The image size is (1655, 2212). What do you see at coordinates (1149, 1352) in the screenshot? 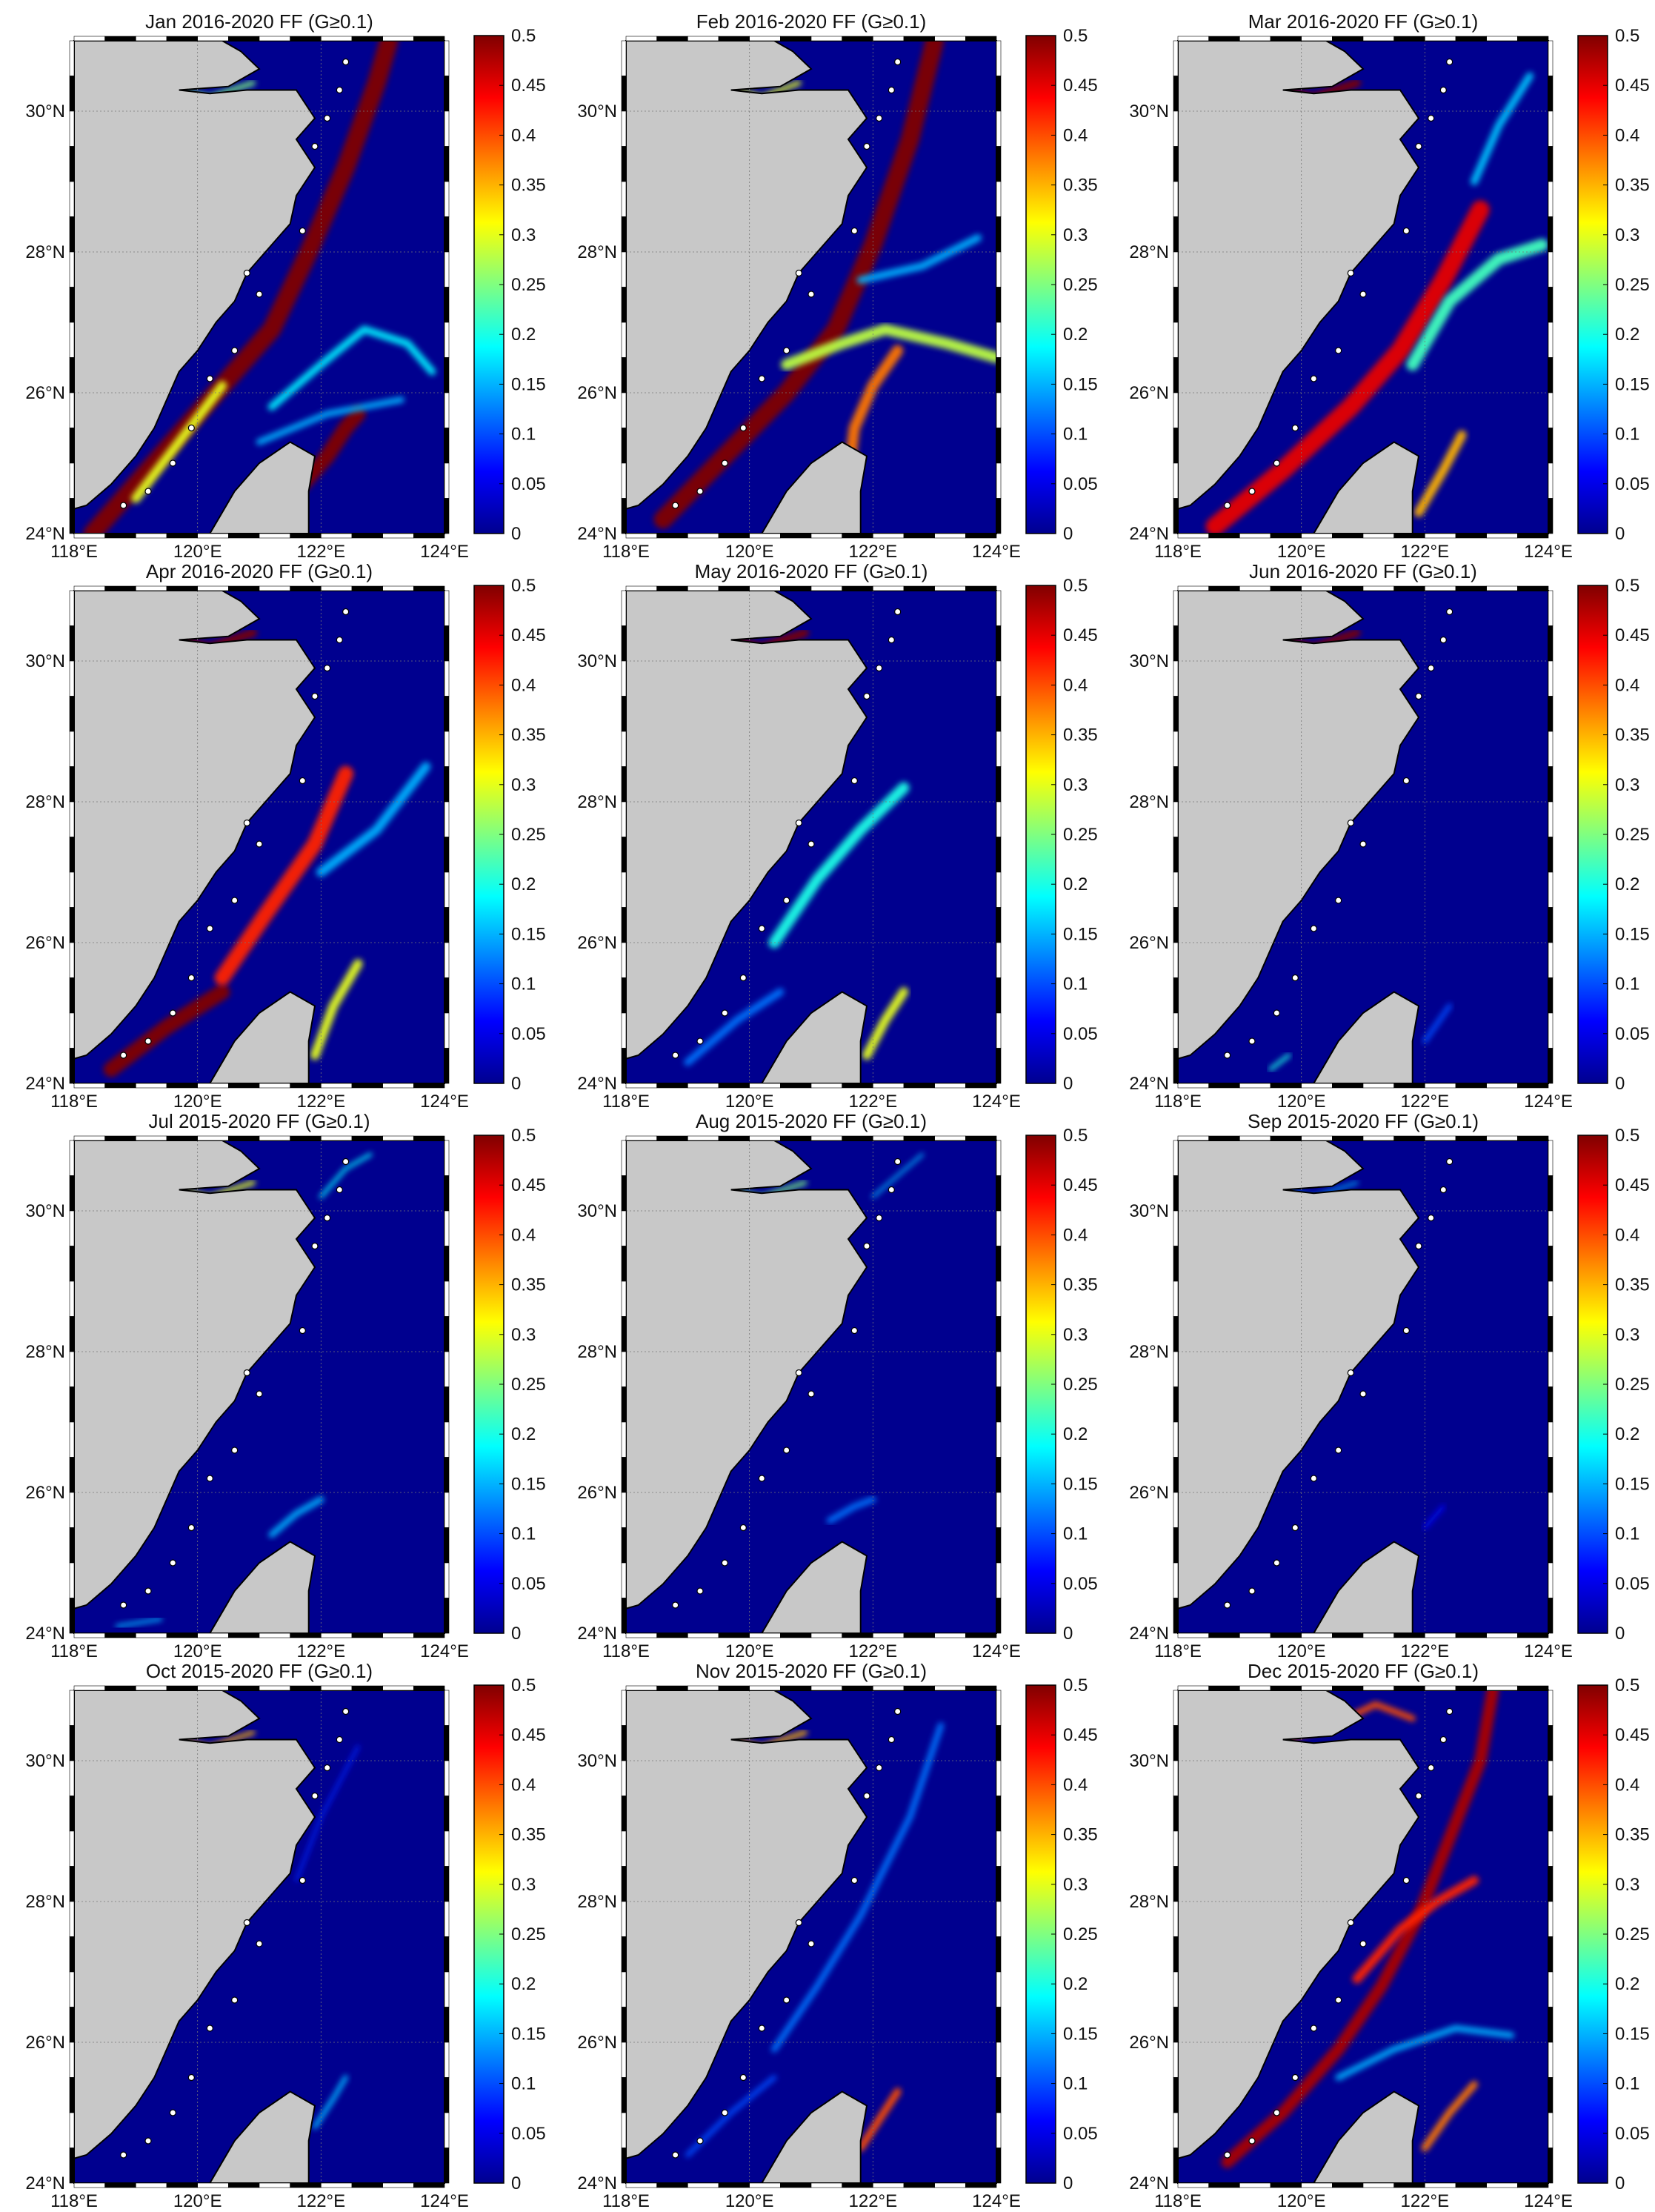
I see `lat-tick-label: 28°N` at bounding box center [1149, 1352].